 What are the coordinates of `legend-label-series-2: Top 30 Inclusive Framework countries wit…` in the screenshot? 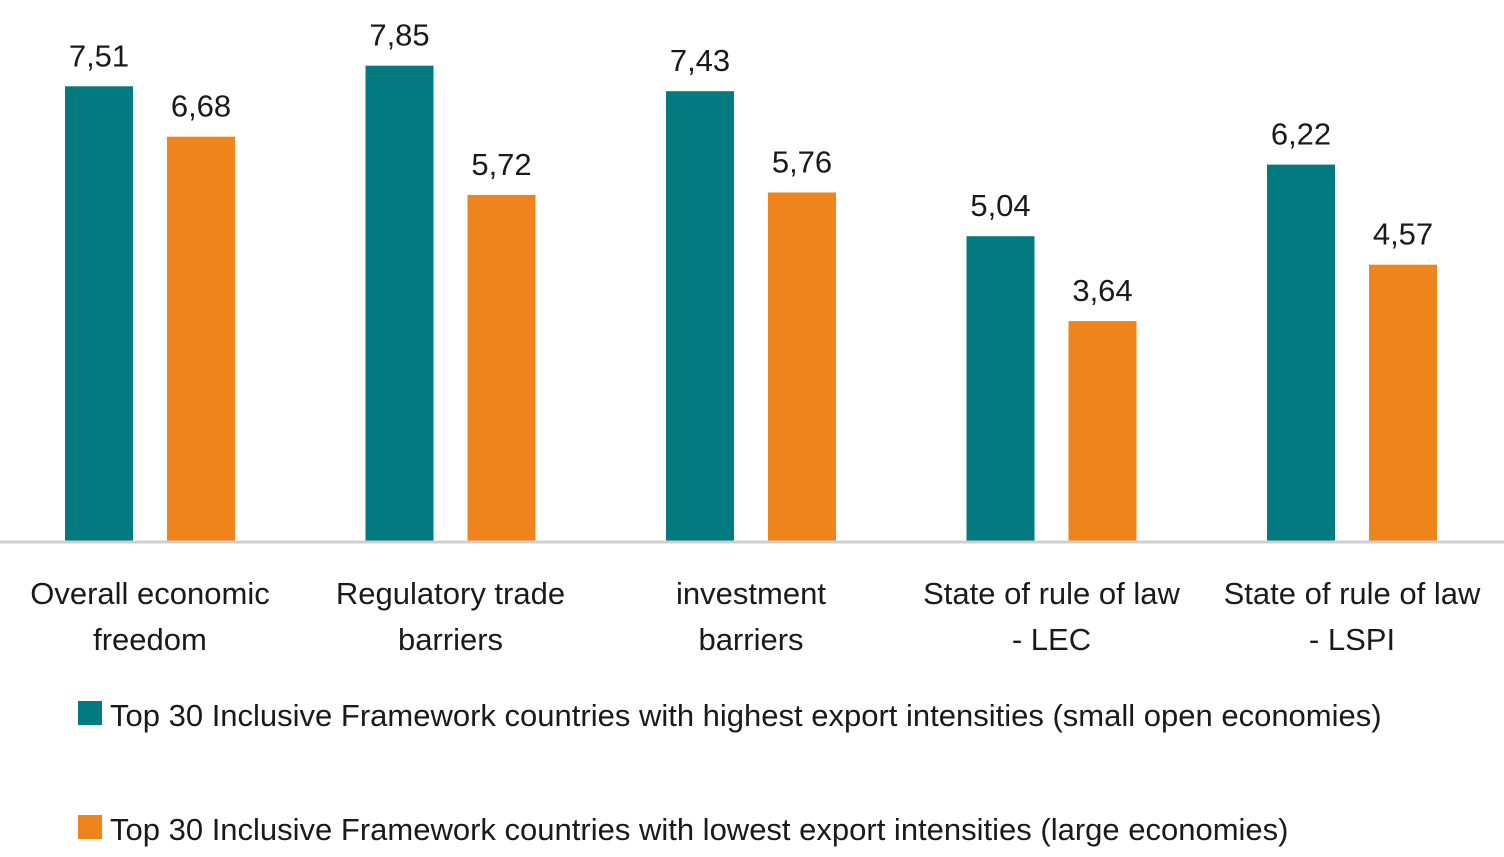 It's located at (699, 829).